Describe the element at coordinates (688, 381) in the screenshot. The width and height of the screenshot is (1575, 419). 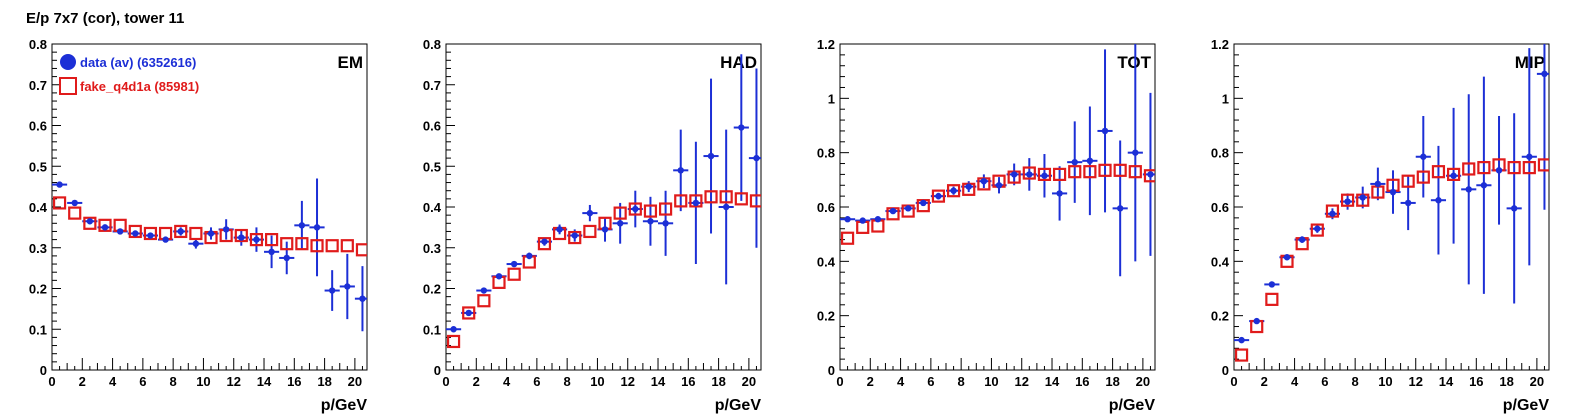
I see `x-tick-label: 16` at that location.